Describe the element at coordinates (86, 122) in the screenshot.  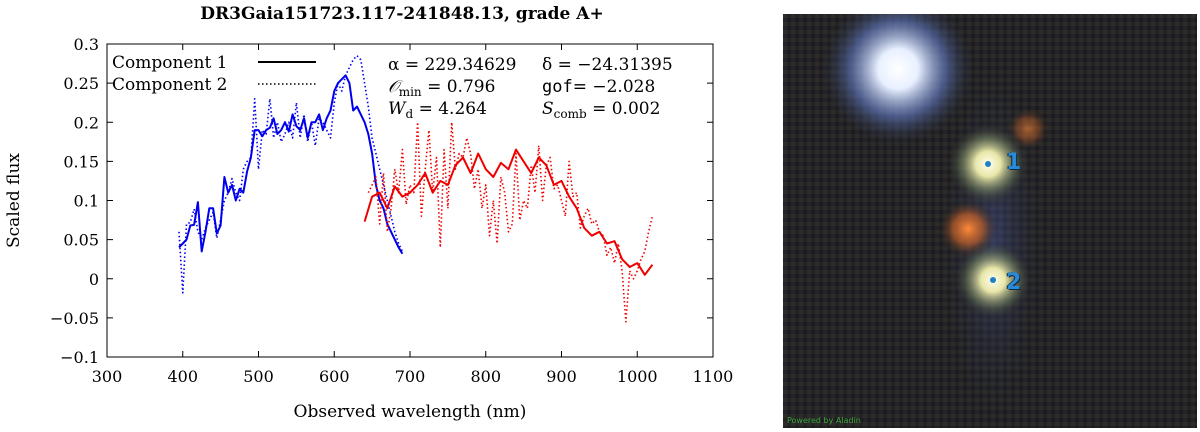
I see `y-tick-label: 0.2` at that location.